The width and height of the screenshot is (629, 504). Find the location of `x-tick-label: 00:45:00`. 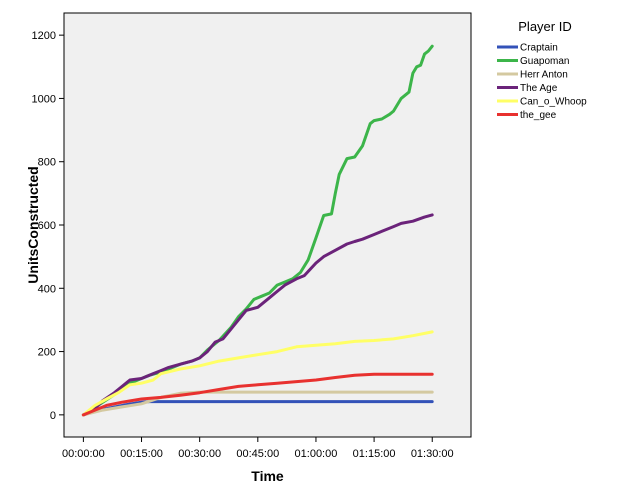

x-tick-label: 00:45:00 is located at coordinates (257, 454).